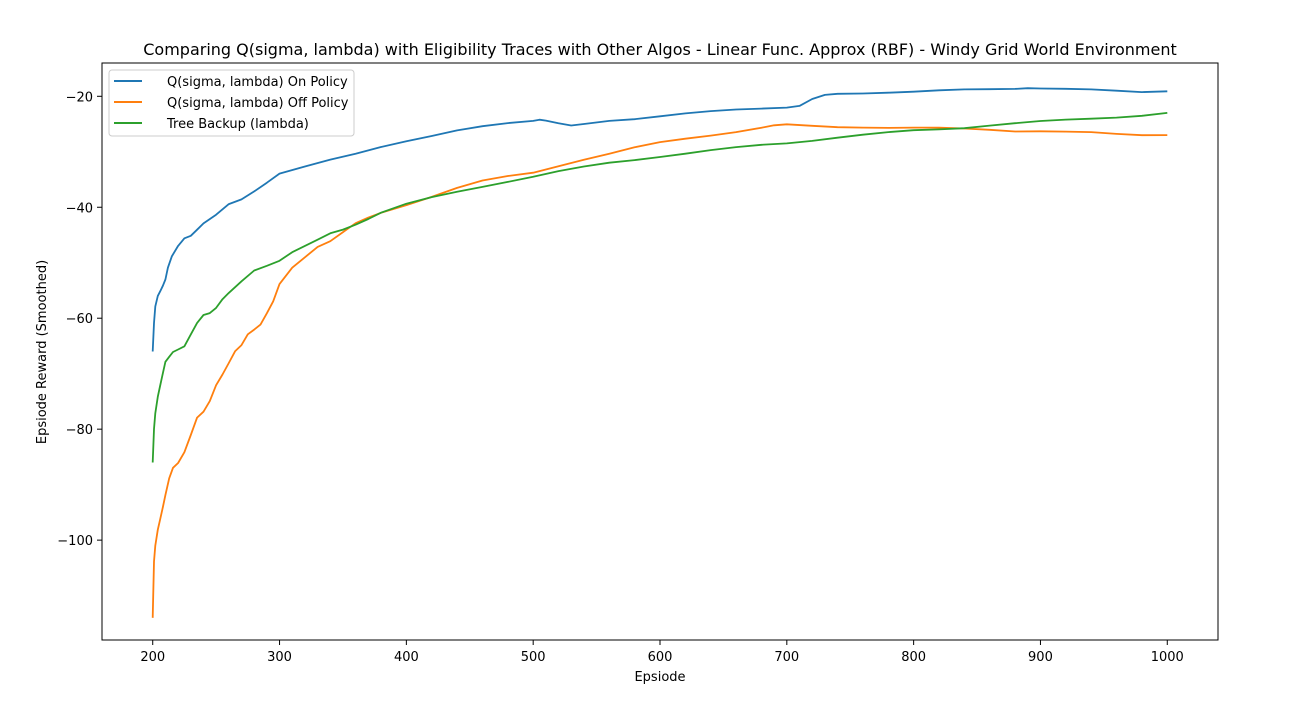  What do you see at coordinates (279, 657) in the screenshot?
I see `x-tick-label: 300` at bounding box center [279, 657].